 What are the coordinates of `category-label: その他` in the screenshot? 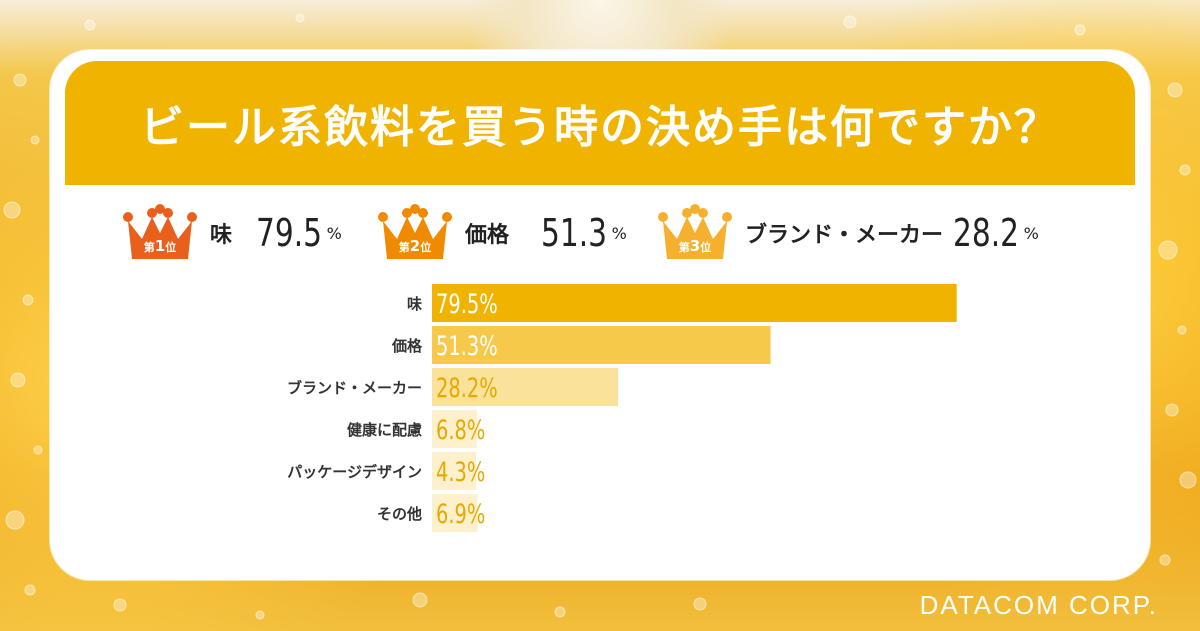 It's located at (399, 514).